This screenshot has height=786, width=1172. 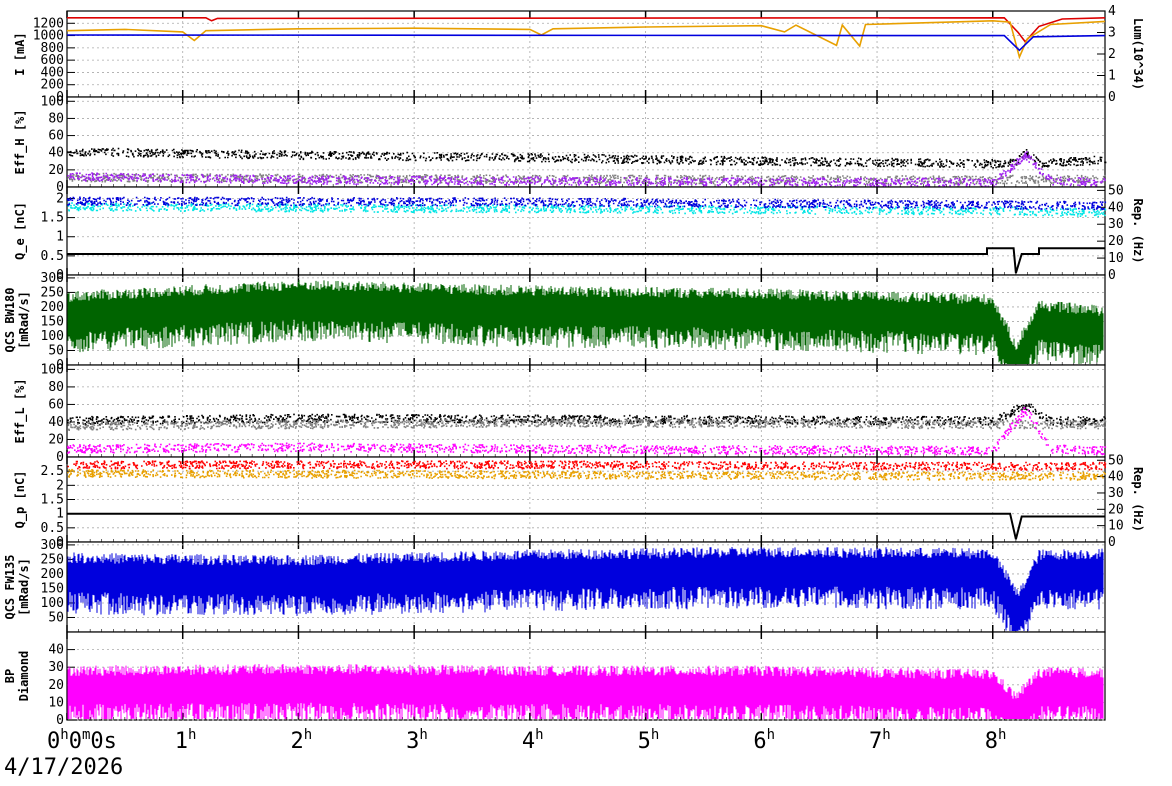 I want to click on y-tick-label: 2, so click(x=60, y=485).